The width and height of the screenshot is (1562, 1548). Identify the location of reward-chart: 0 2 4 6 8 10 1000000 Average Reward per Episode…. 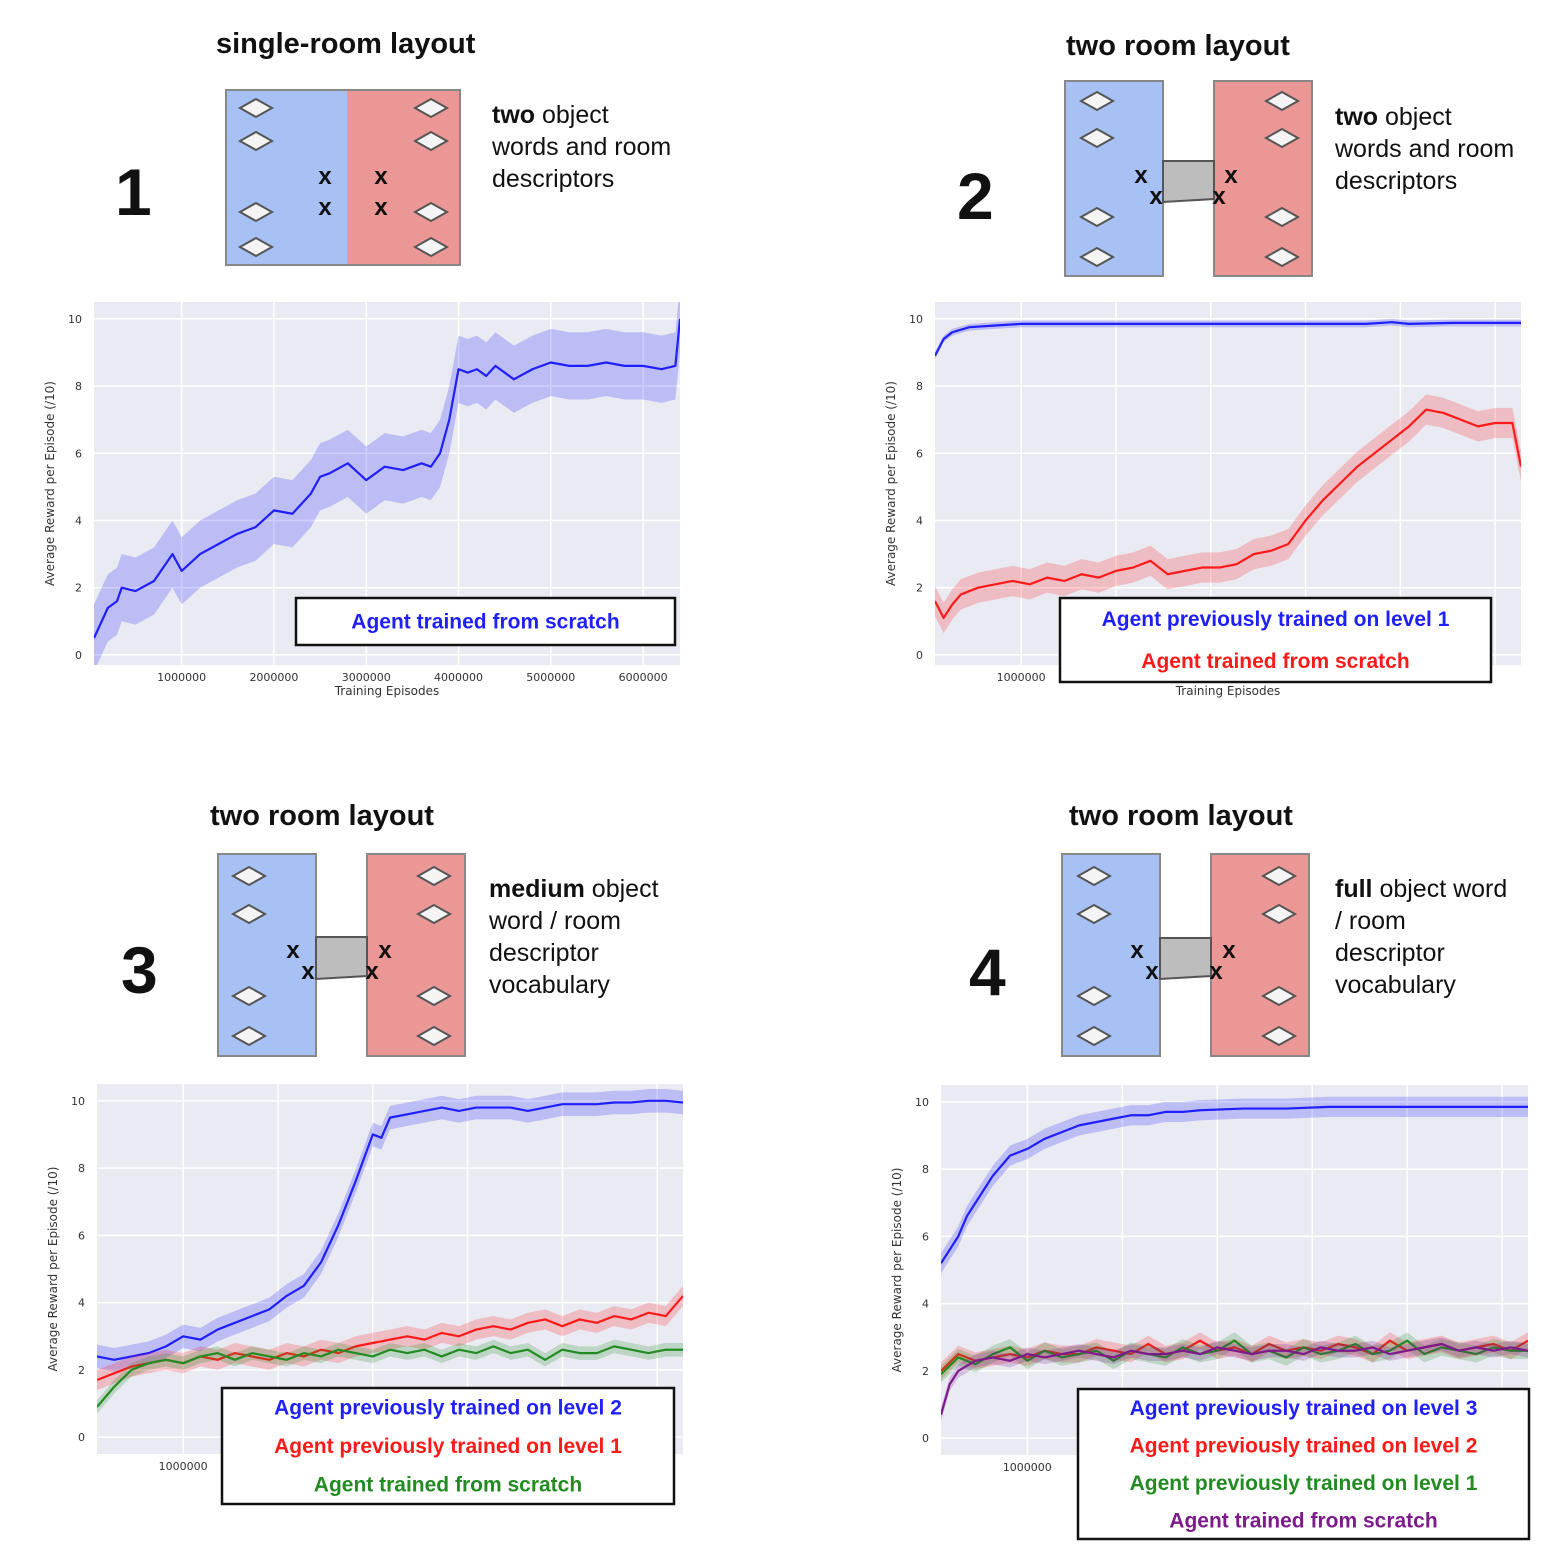
(1210, 1313).